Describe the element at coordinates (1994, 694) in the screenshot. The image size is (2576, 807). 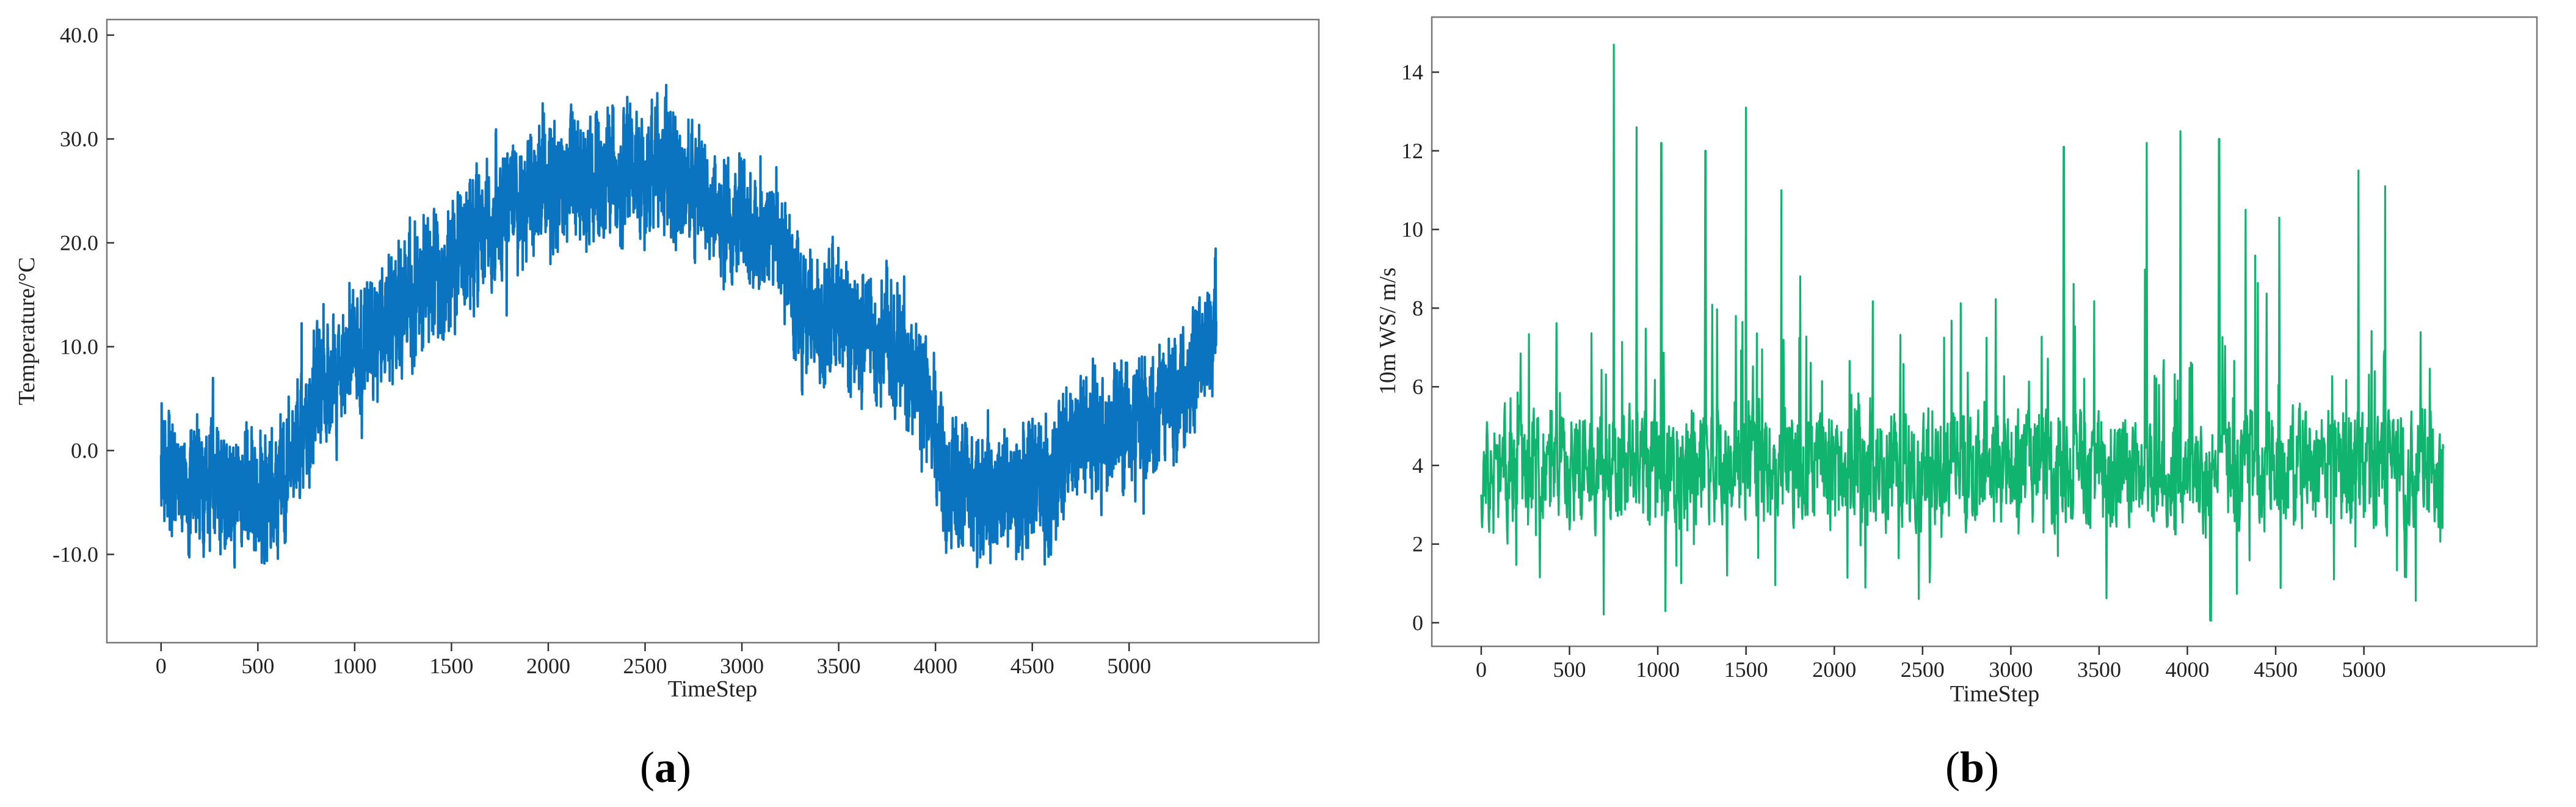
I see `x-axis-label-b: TimeStep` at that location.